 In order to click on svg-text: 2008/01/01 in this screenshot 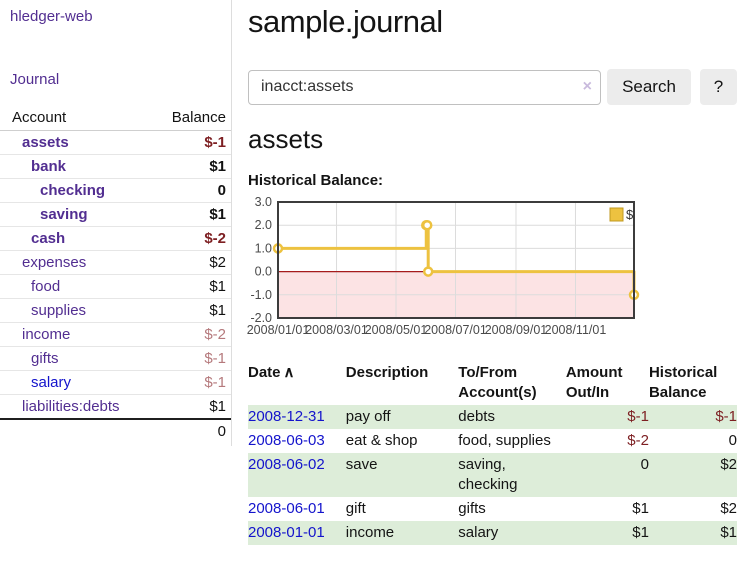, I will do `click(278, 330)`.